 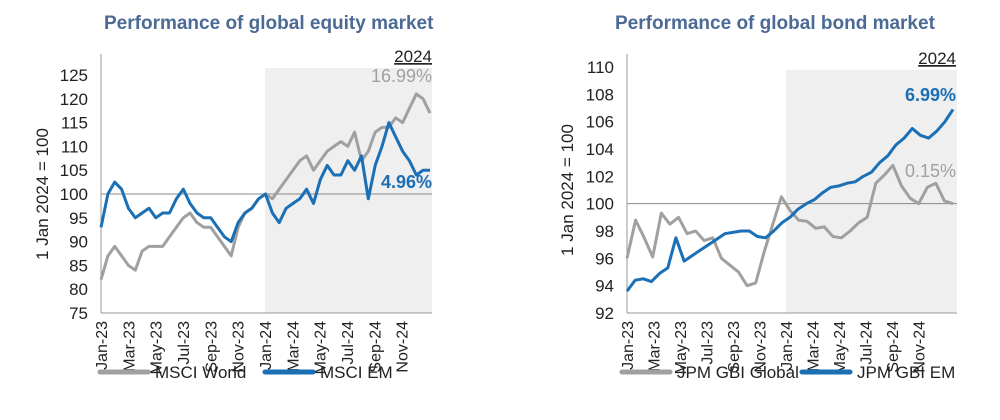 What do you see at coordinates (264, 182) in the screenshot?
I see `series-line-msci-em` at bounding box center [264, 182].